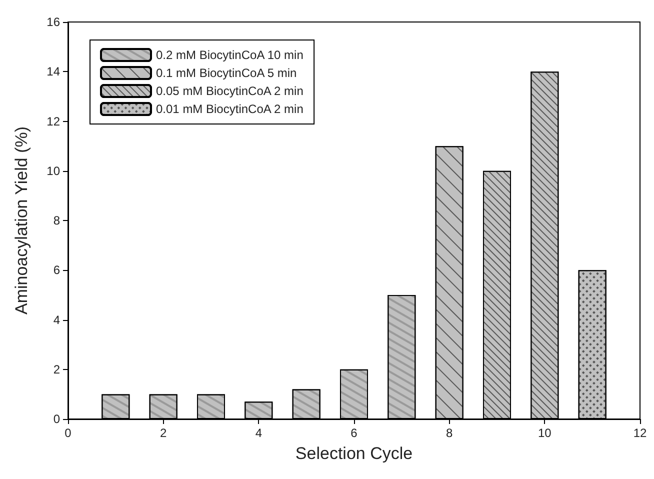 This screenshot has width=654, height=479. Describe the element at coordinates (56, 319) in the screenshot. I see `y-tick-label: 4` at that location.